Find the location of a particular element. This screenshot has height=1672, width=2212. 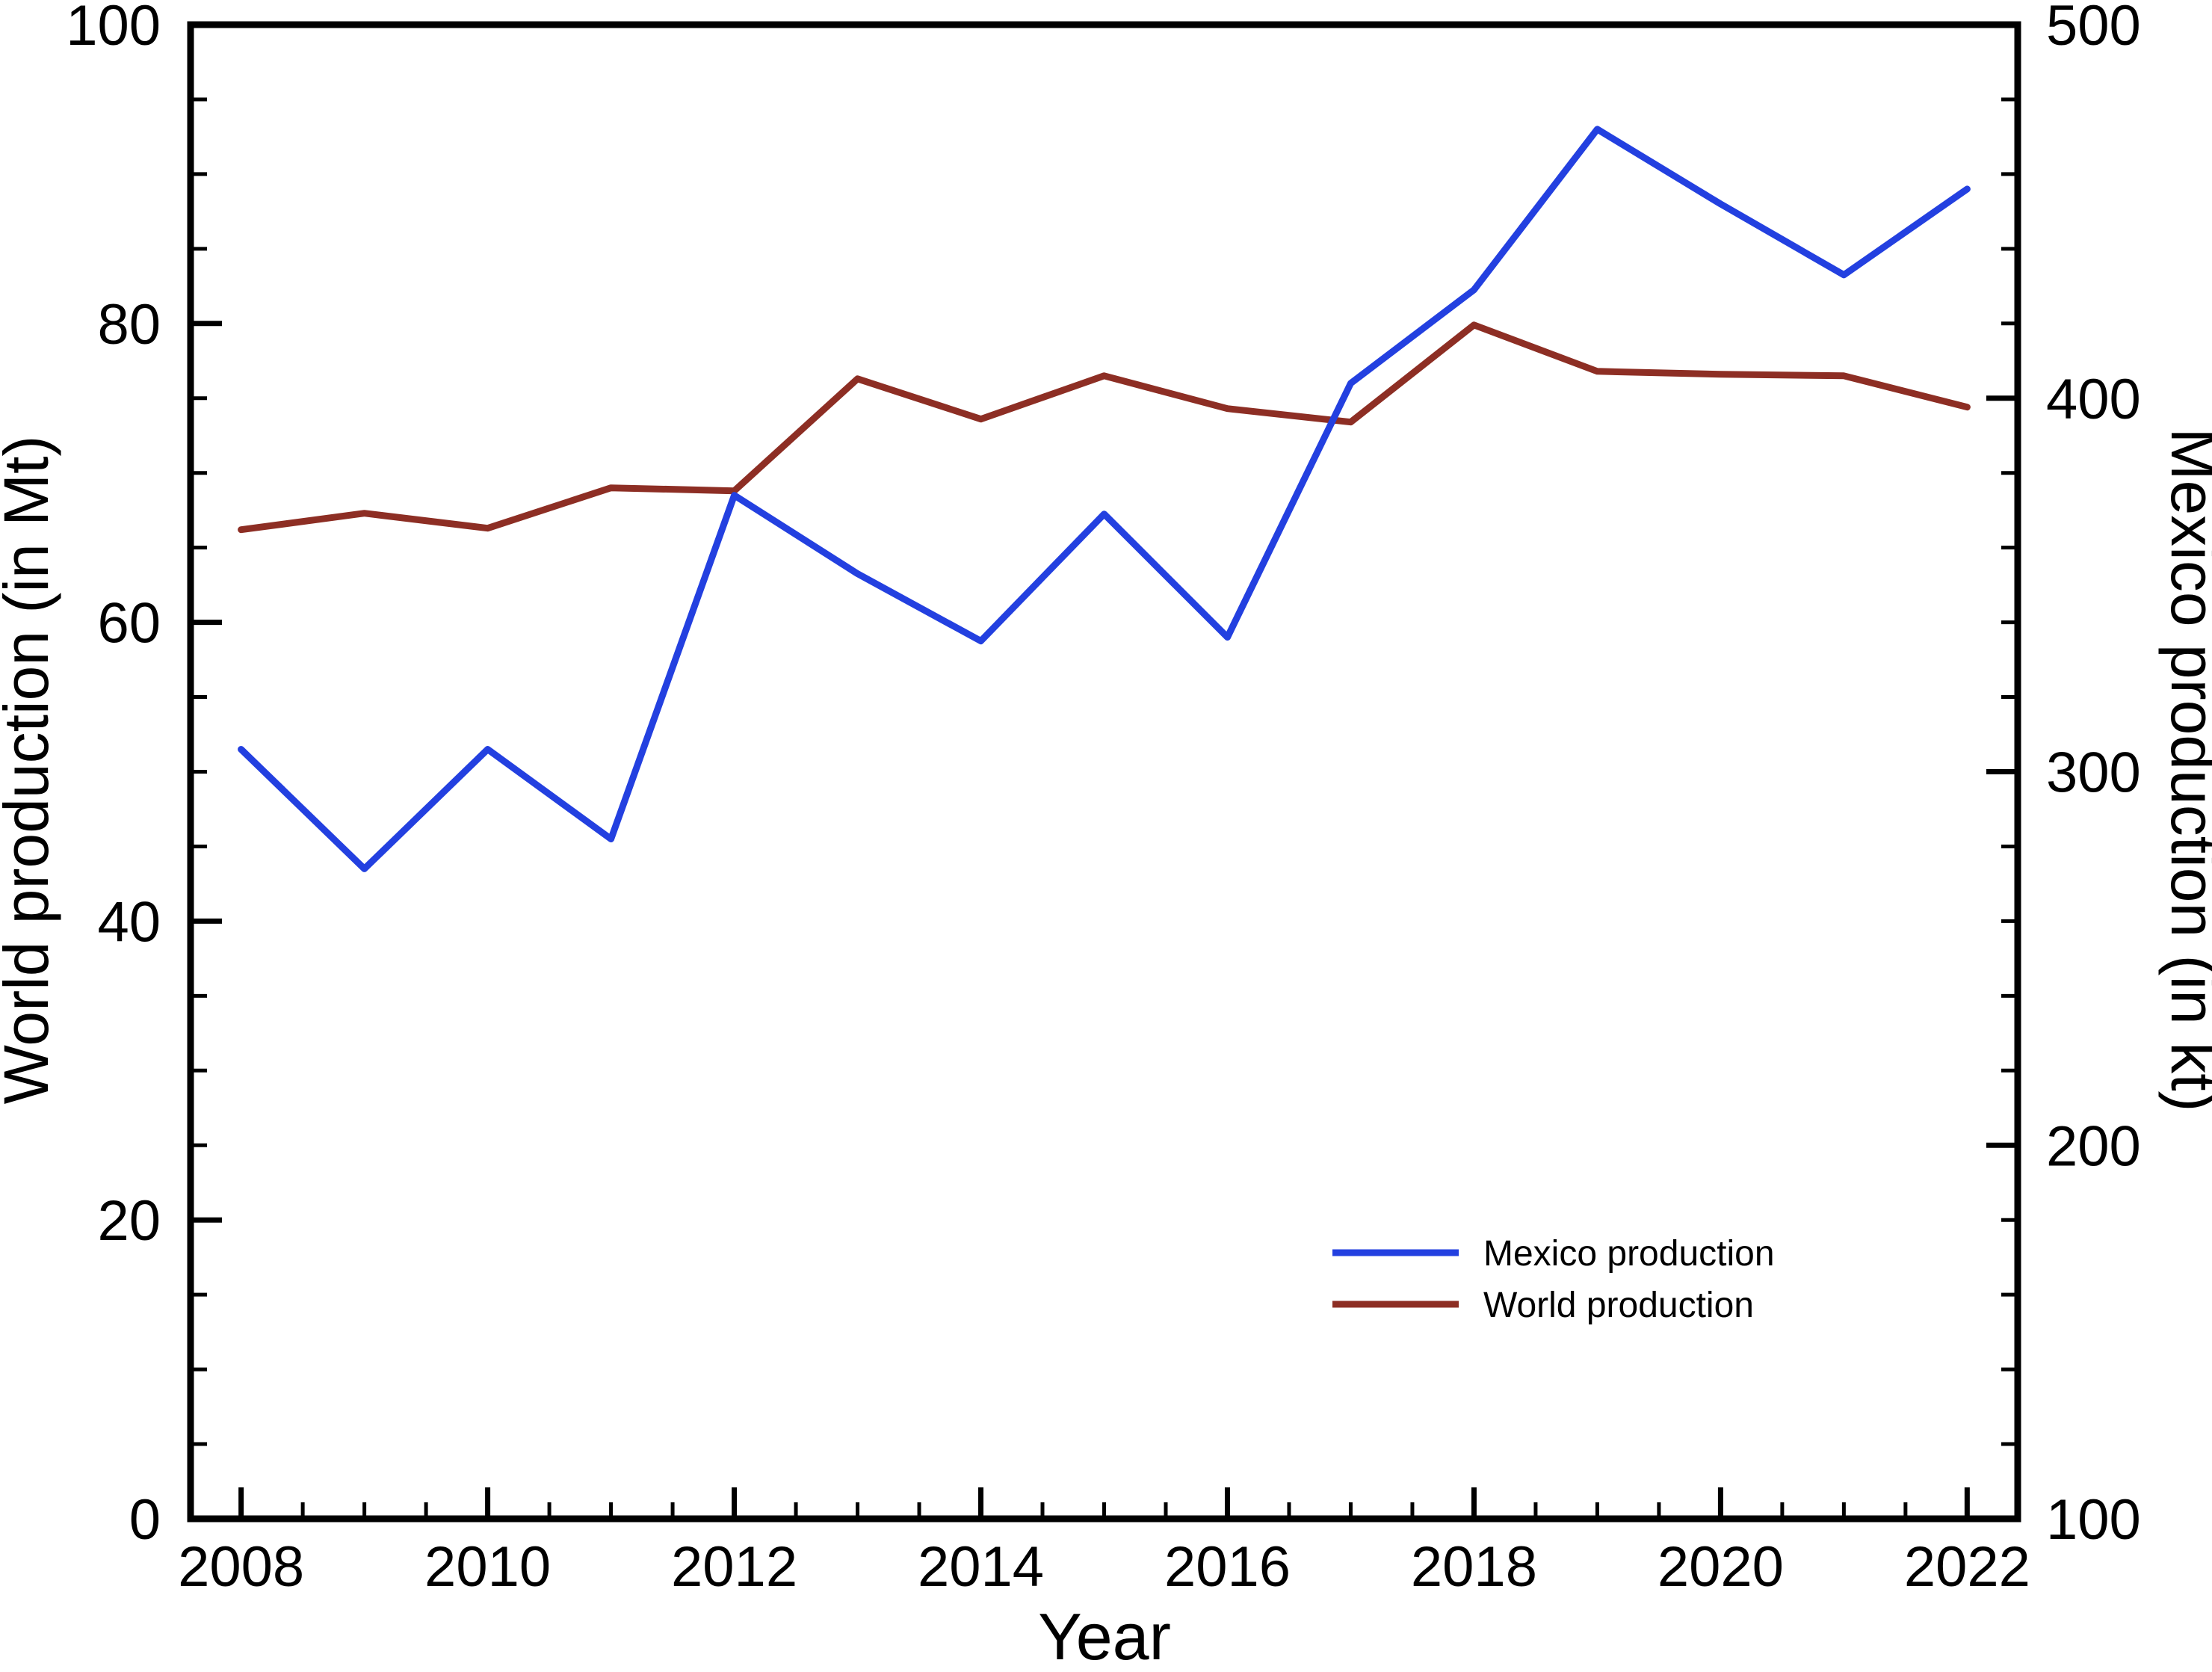

x-tick-label: 2016 is located at coordinates (1227, 1567).